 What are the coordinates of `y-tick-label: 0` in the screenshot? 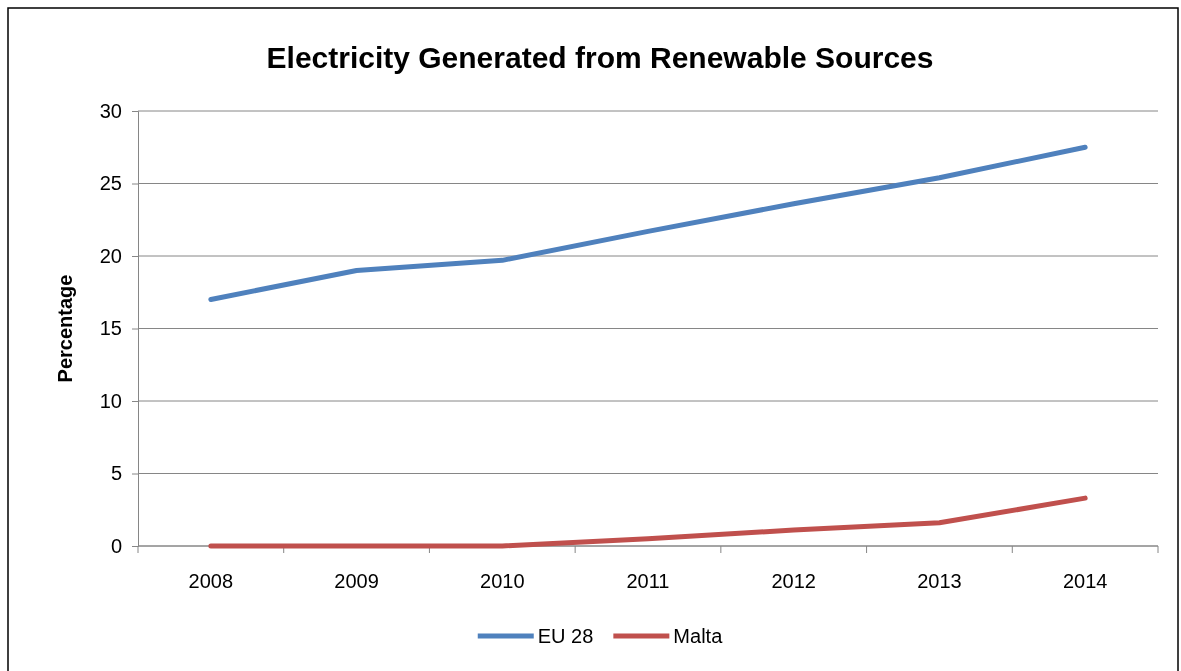 It's located at (116, 545).